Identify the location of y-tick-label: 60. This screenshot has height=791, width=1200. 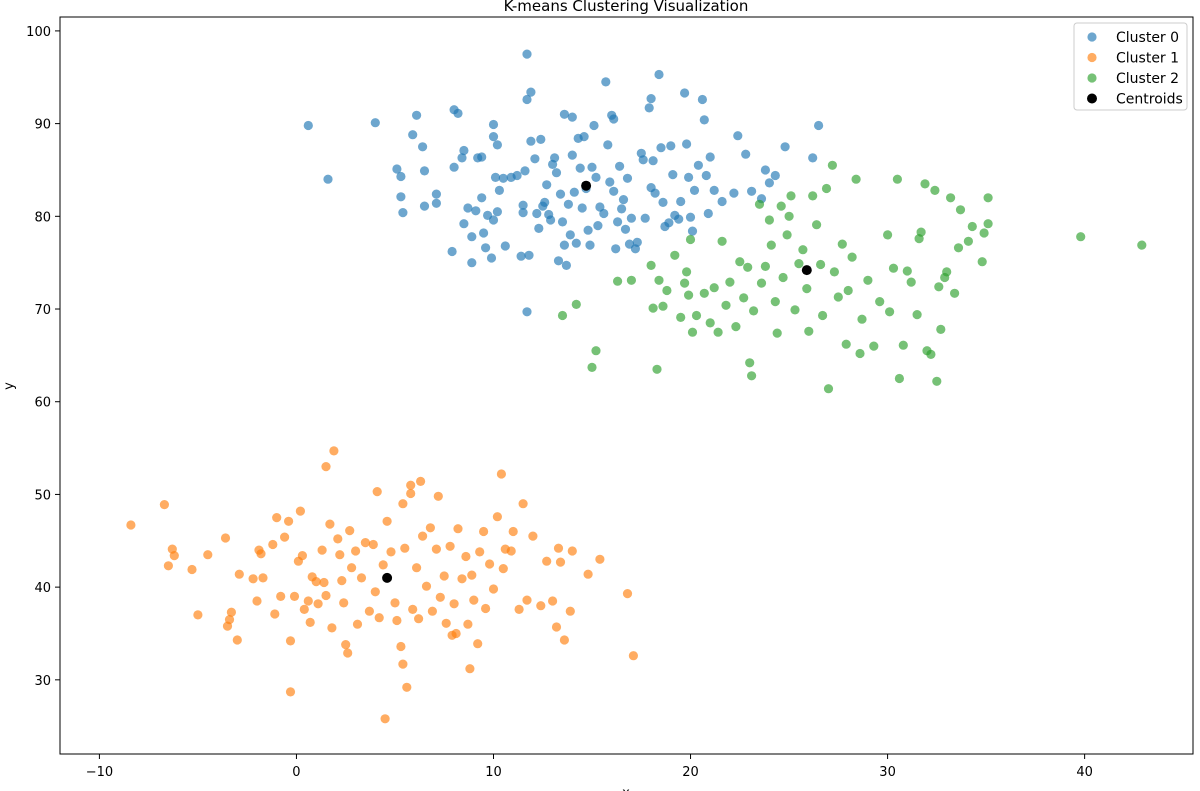
(42, 403).